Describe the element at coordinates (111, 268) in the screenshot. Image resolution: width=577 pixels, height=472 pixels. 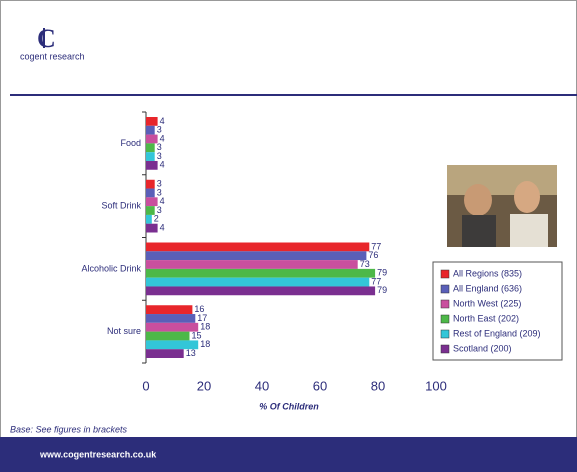
I see `category-label: Alcoholic Drink` at that location.